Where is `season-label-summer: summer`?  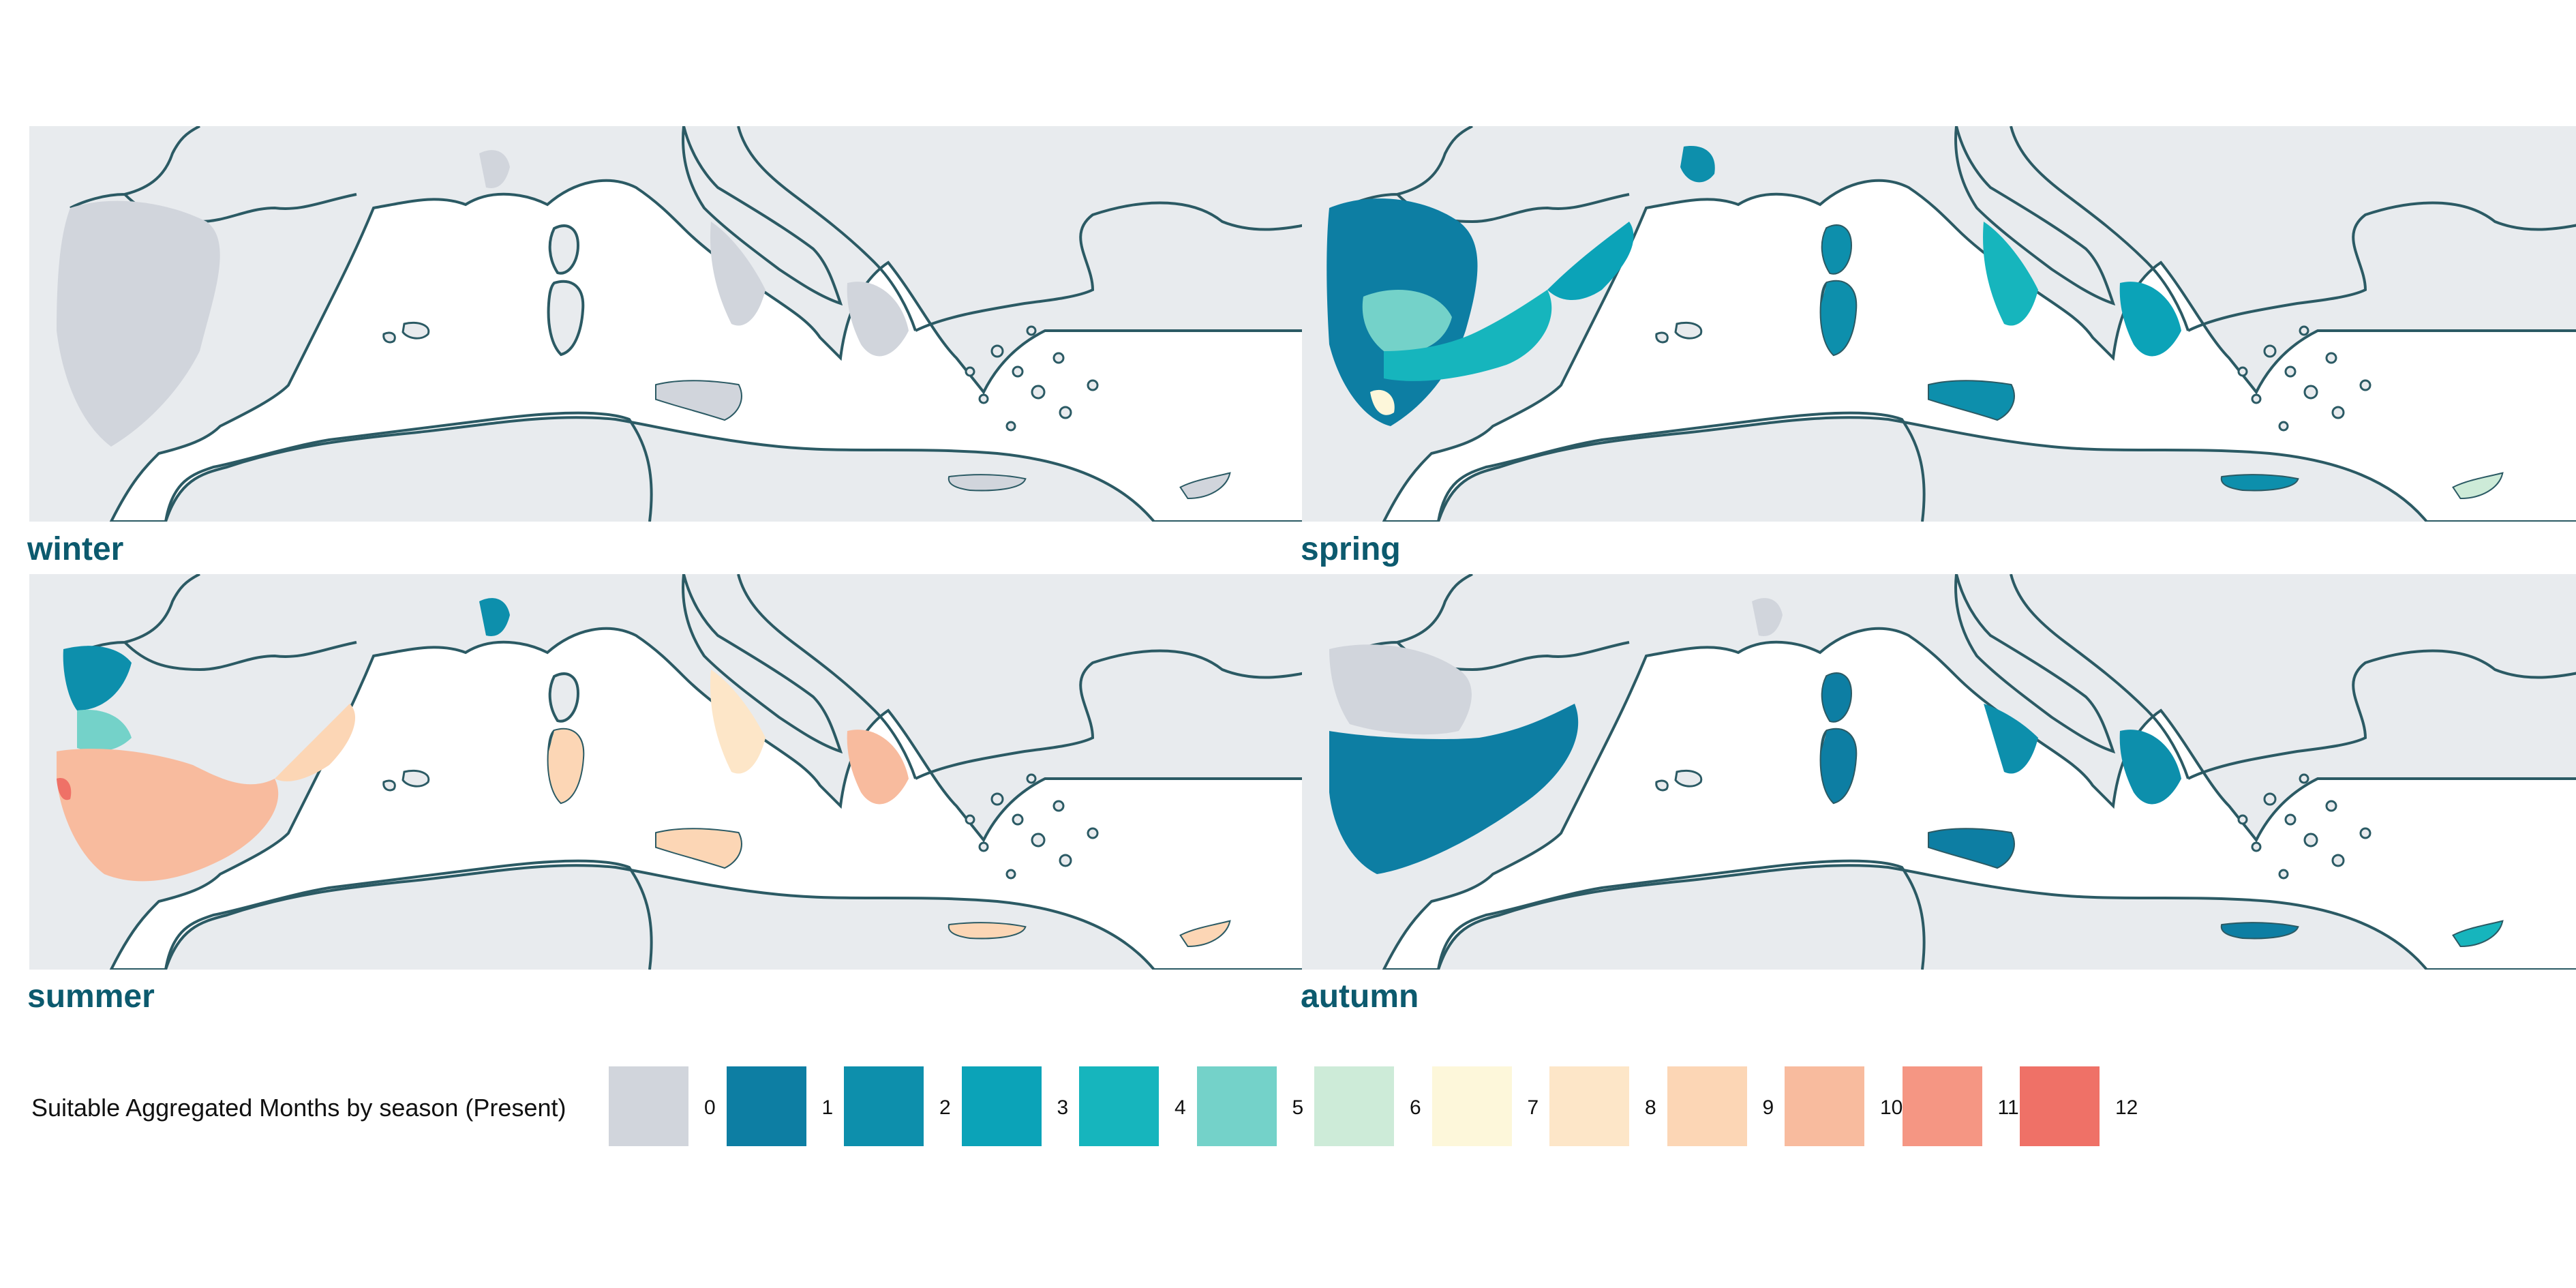 season-label-summer: summer is located at coordinates (91, 996).